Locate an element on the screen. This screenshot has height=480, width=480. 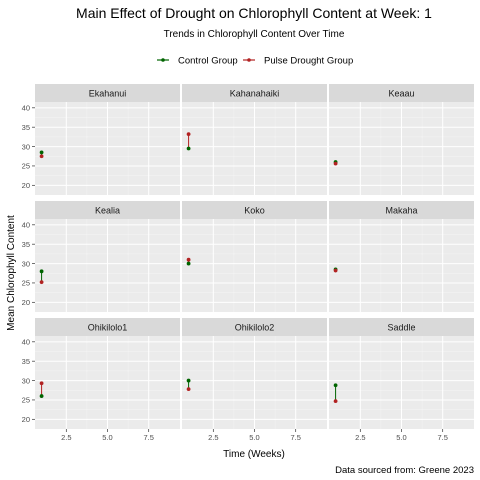
facet-label: Koko is located at coordinates (254, 211).